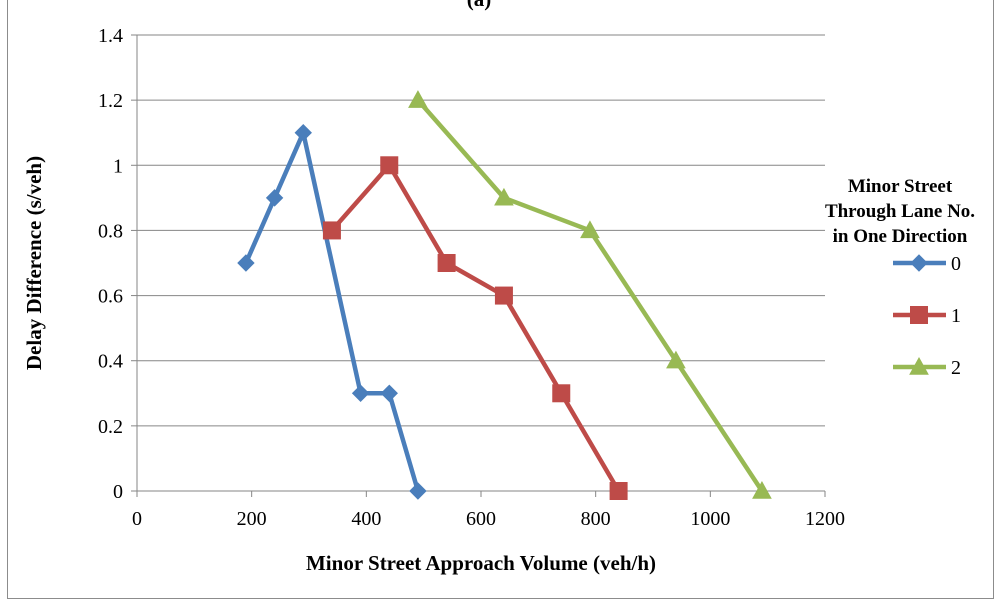 This screenshot has height=606, width=1002. I want to click on chart-title: (a), so click(479, 5).